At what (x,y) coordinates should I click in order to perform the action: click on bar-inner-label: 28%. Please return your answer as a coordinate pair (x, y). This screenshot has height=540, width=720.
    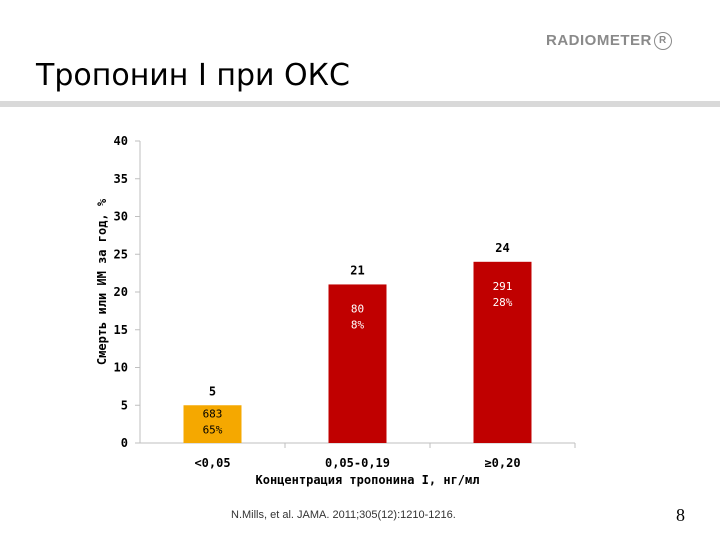
    Looking at the image, I should click on (503, 302).